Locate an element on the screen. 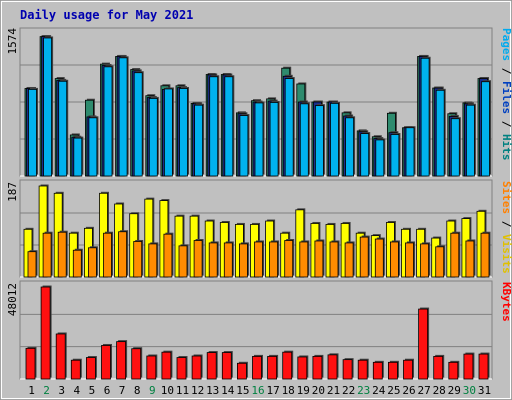  x-tick-label-day-3: 3 is located at coordinates (61, 390).